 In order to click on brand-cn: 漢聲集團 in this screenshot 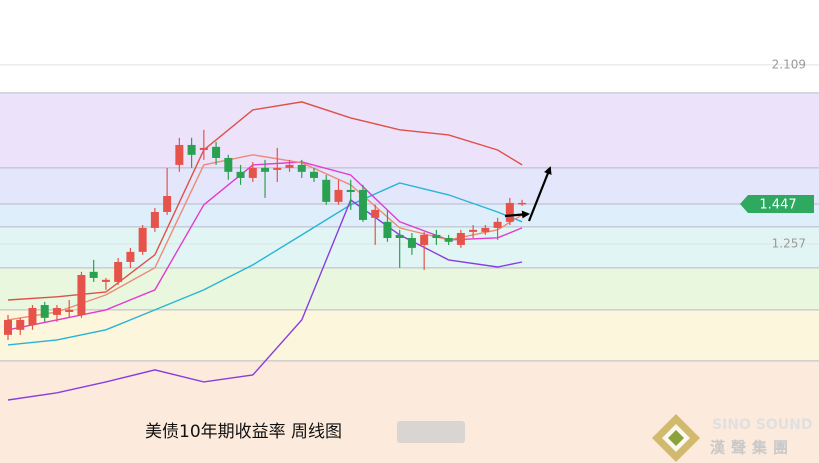, I will do `click(752, 448)`.